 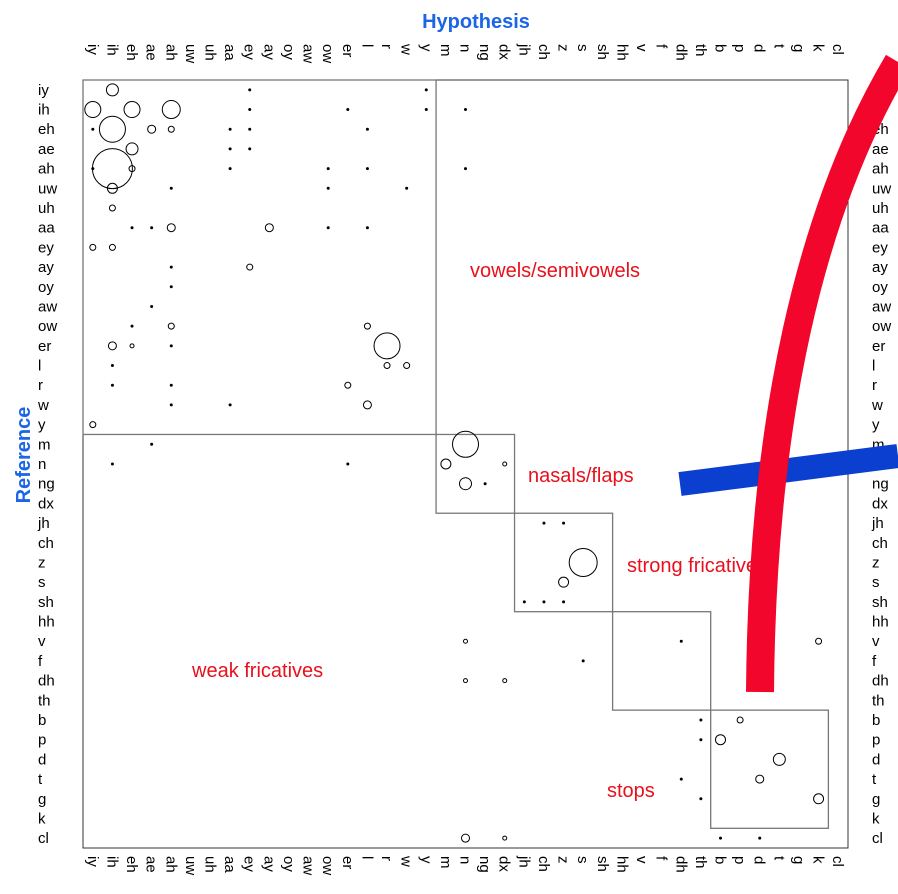 I want to click on x-tick-label: eh, so click(x=131, y=52).